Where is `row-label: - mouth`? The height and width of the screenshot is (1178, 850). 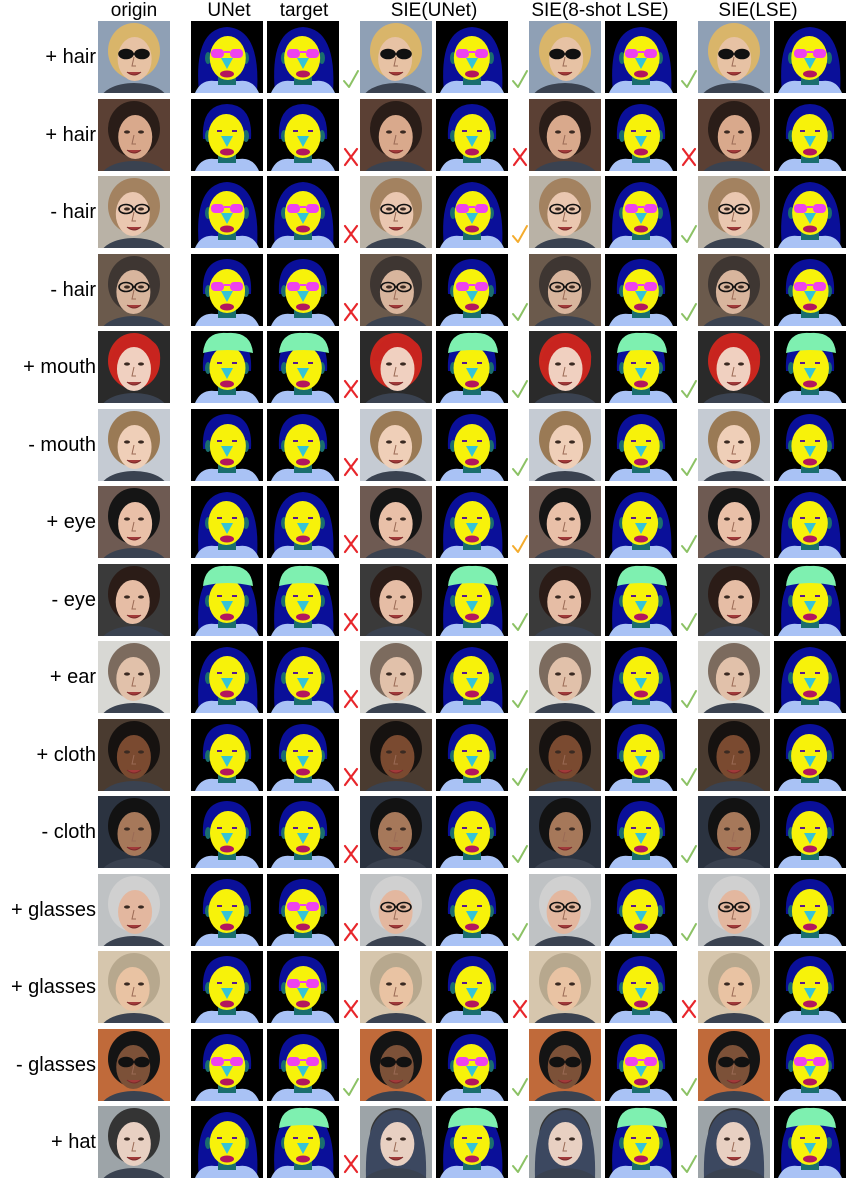 row-label: - mouth is located at coordinates (62, 444).